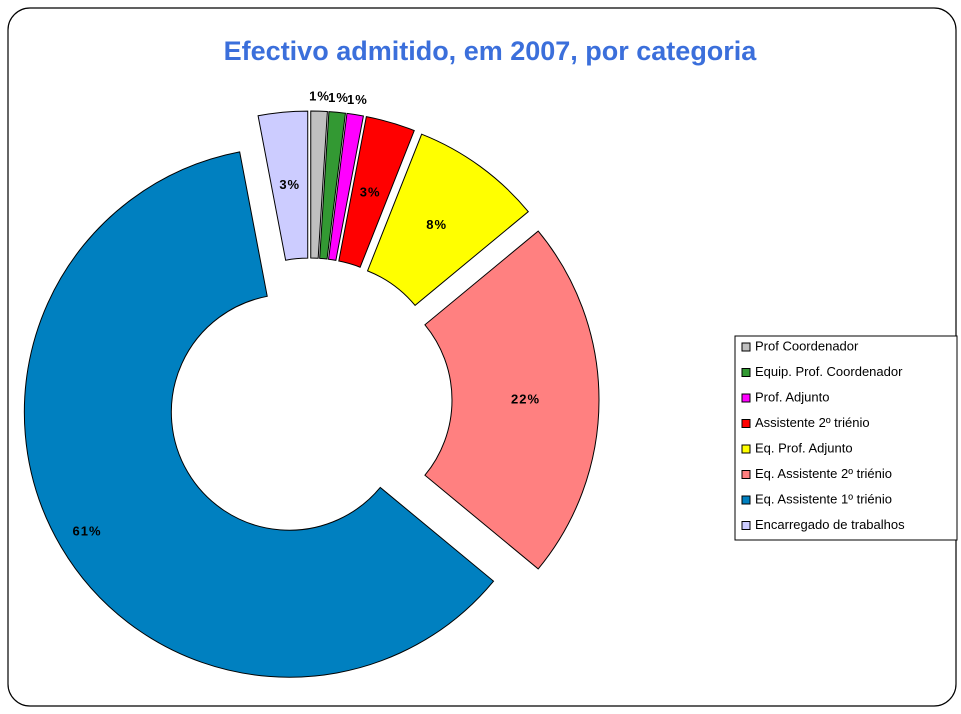 This screenshot has width=961, height=714. Describe the element at coordinates (792, 396) in the screenshot. I see `legend-label: Prof. Adjunto` at that location.